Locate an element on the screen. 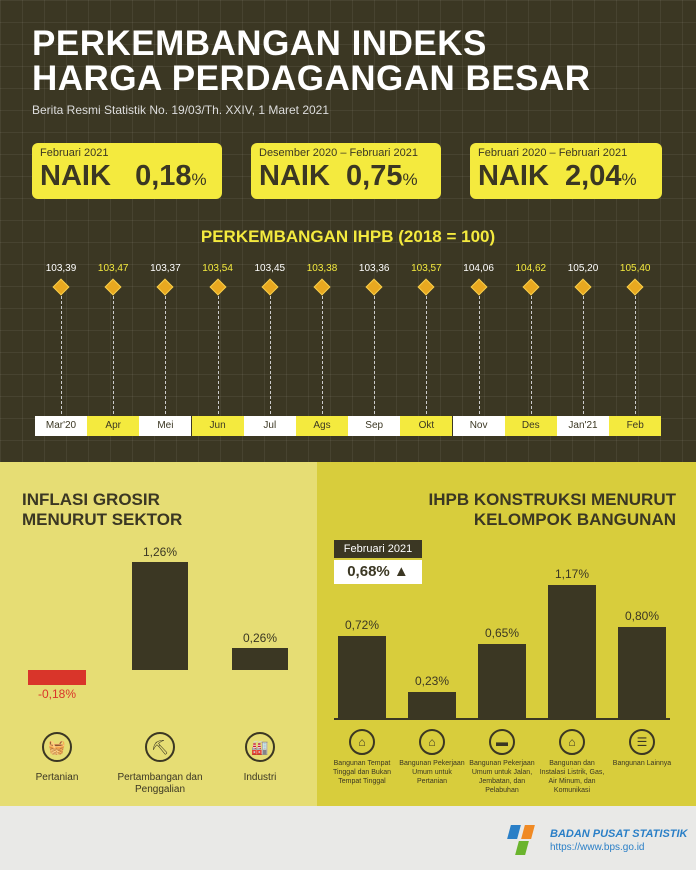 The height and width of the screenshot is (870, 696). card-ytd: Desember 2020 – Februari 2021 NAIK 0,75% is located at coordinates (346, 171).